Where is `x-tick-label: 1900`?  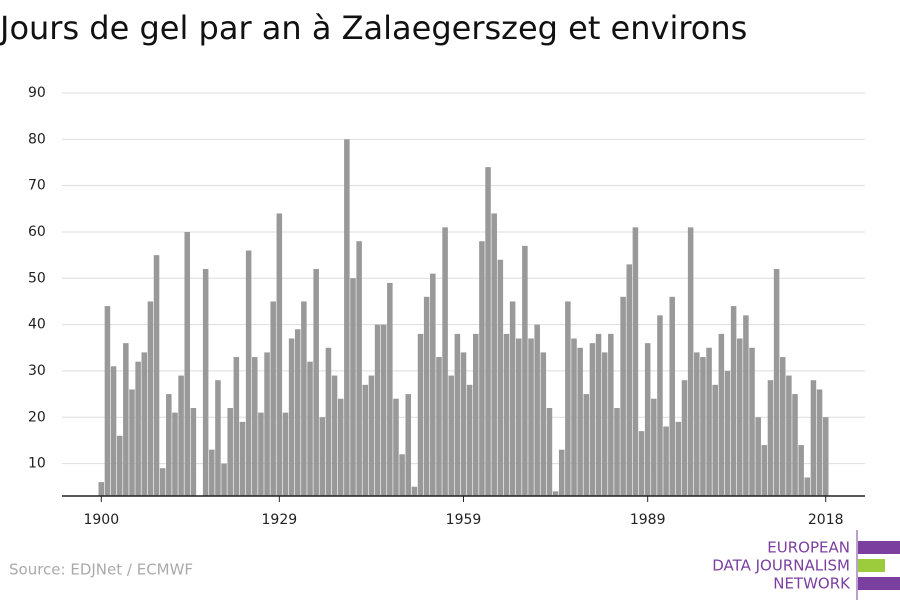
x-tick-label: 1900 is located at coordinates (101, 520).